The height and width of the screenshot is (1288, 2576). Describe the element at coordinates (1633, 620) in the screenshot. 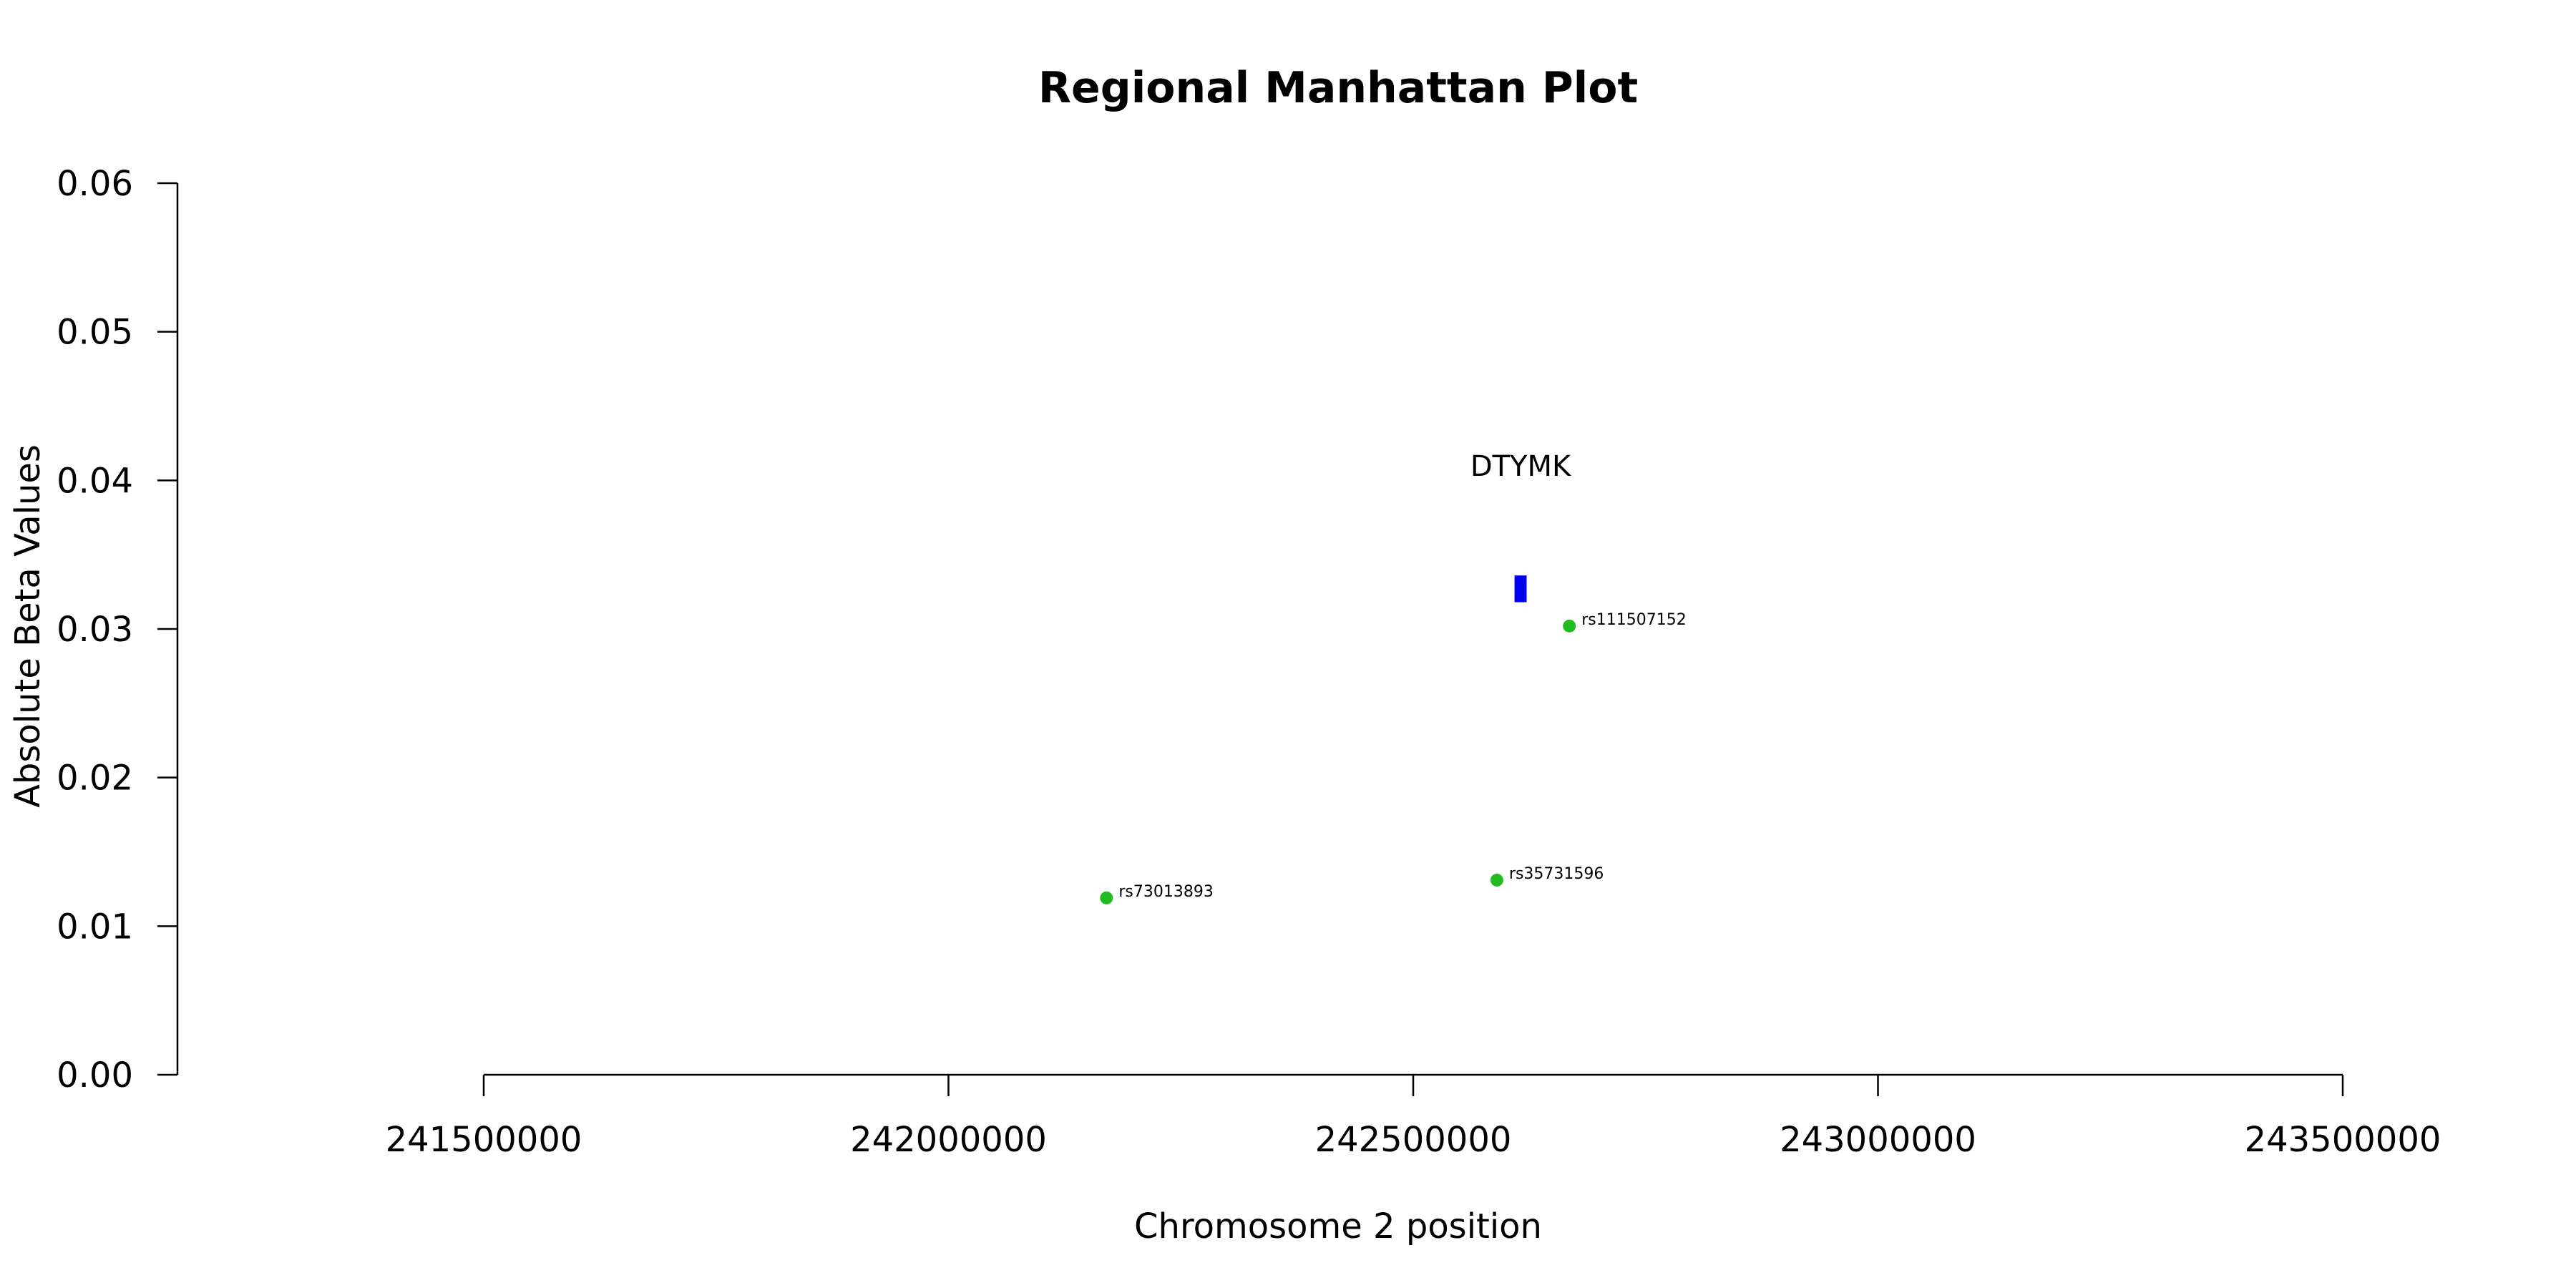

I see `snp-label: rs111507152` at that location.